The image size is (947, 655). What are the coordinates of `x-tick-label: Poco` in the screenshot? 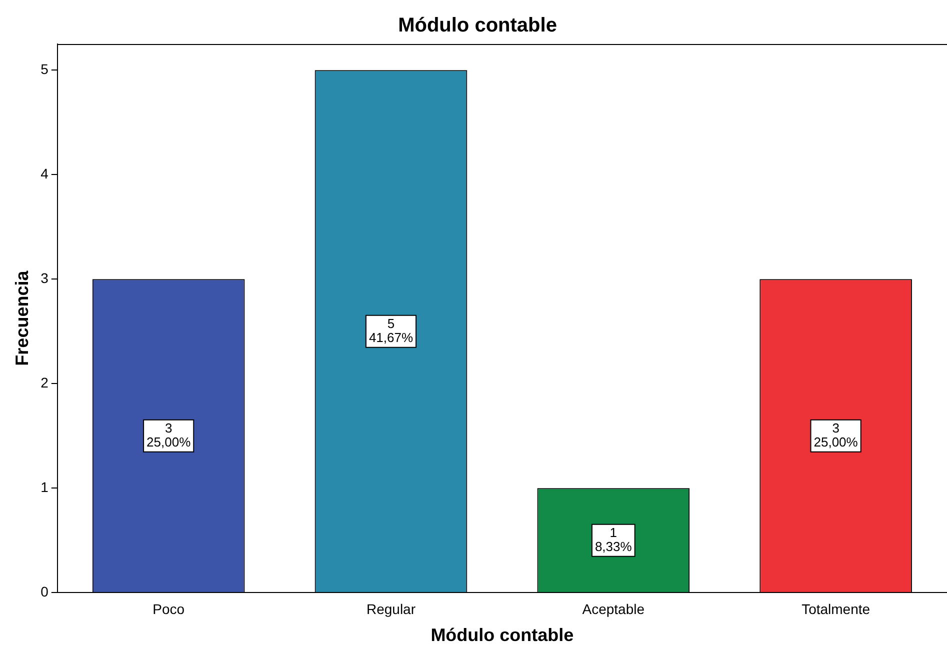 It's located at (168, 608).